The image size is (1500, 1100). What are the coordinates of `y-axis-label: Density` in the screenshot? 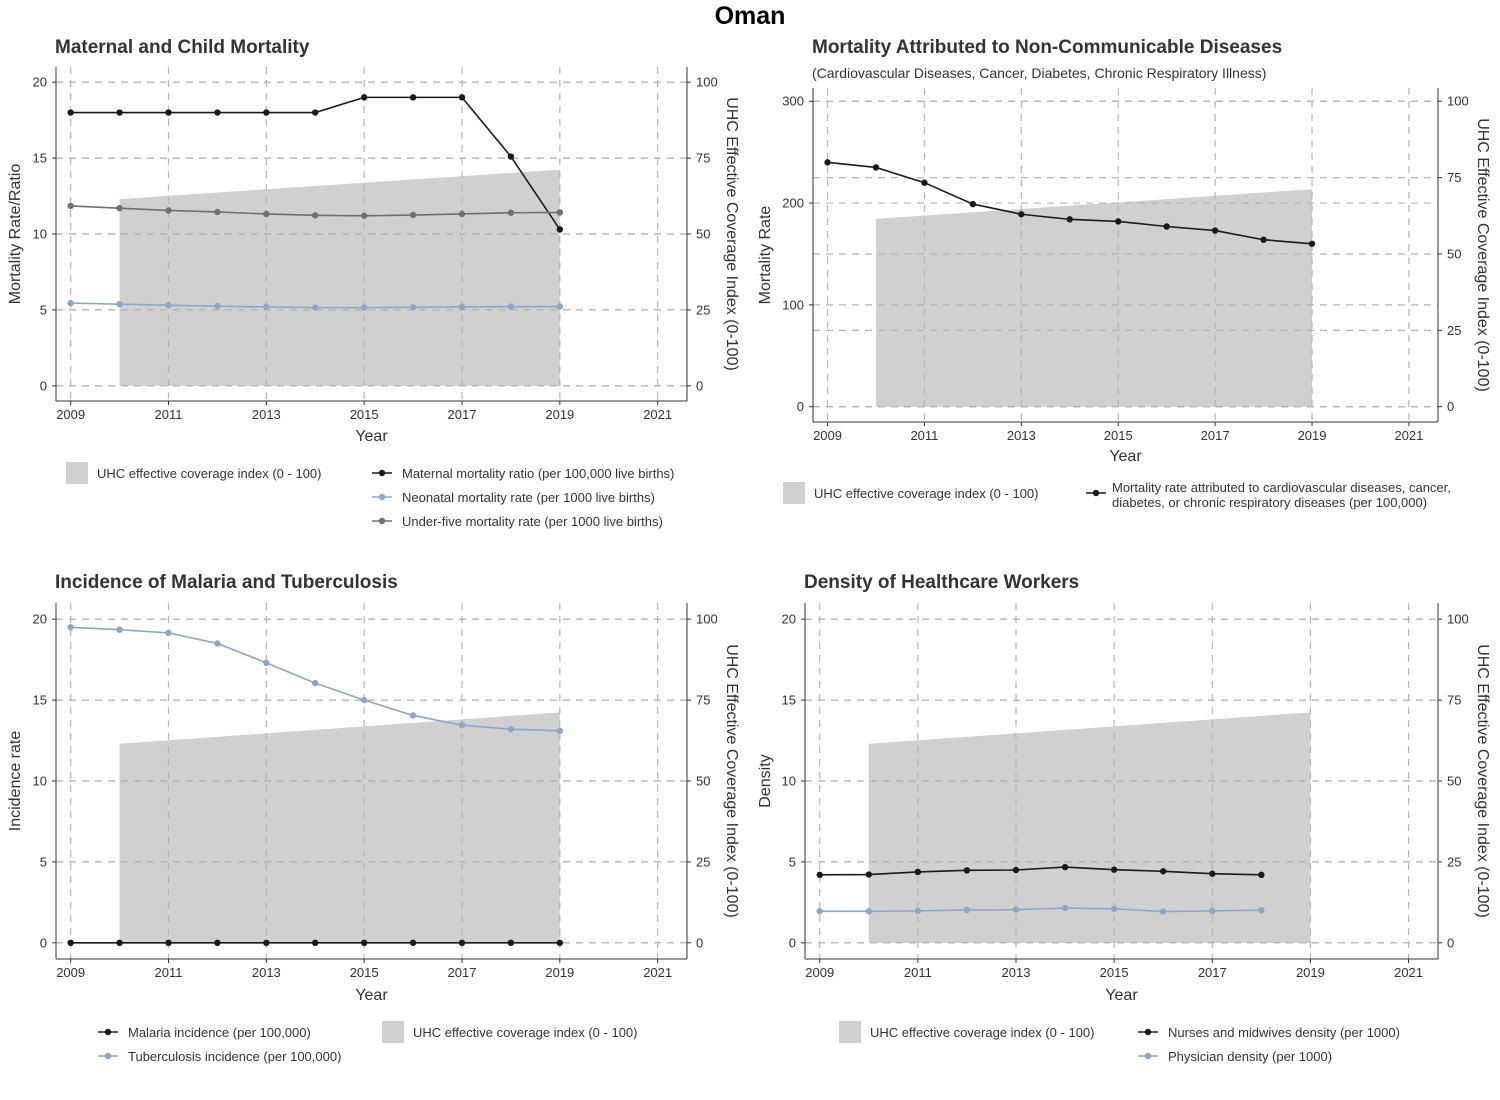 It's located at (765, 780).